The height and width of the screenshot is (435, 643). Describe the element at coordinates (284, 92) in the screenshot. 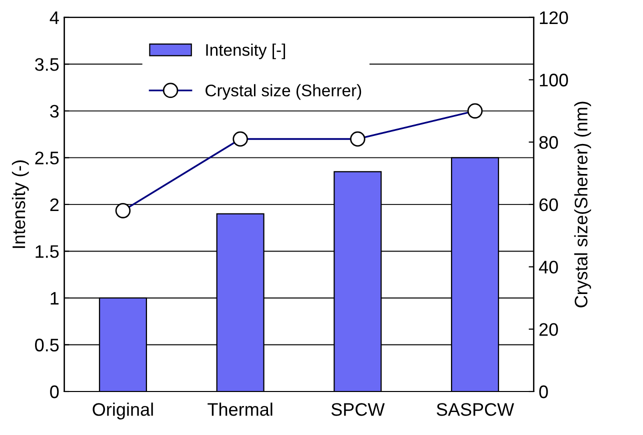

I see `legend-label: Crystal size (Sherrer)` at that location.